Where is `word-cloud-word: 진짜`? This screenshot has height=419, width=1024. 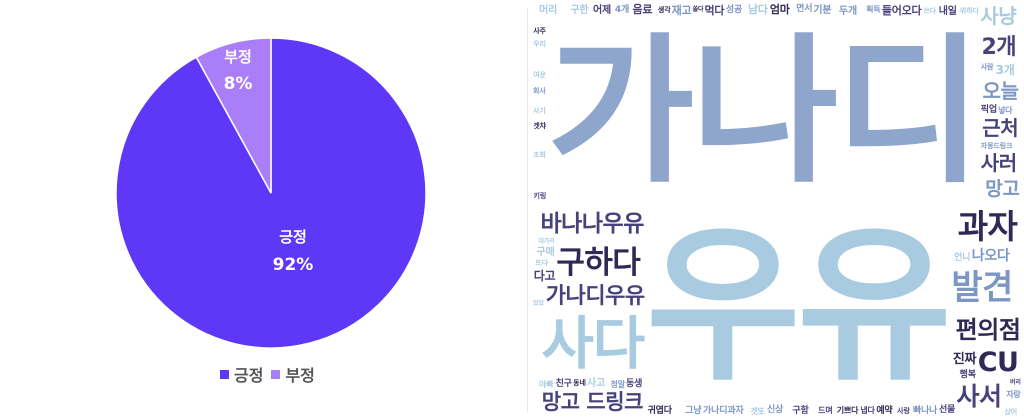
word-cloud-word: 진짜 is located at coordinates (964, 360).